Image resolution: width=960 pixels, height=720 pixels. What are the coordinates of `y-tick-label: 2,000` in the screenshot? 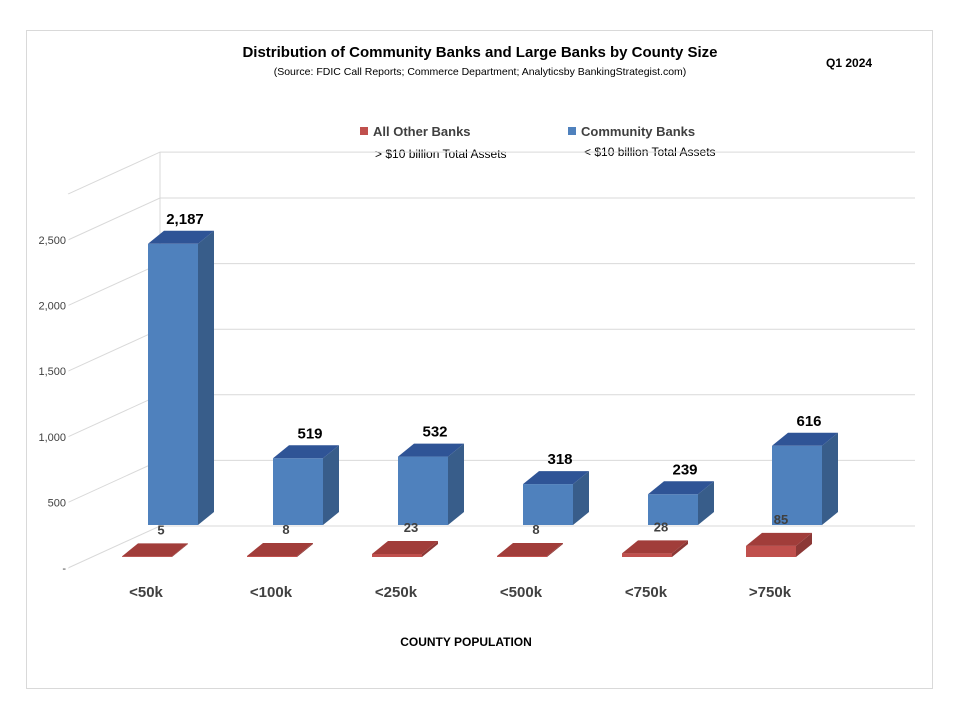 It's located at (52, 307).